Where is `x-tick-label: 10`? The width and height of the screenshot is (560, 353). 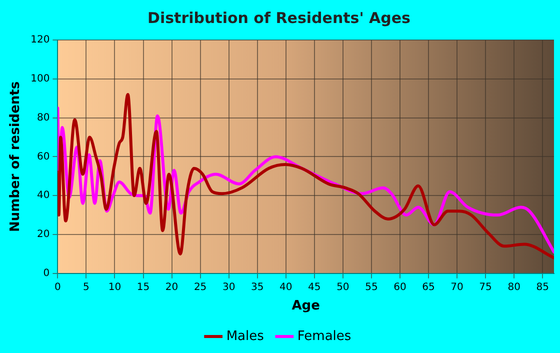
x-tick-label: 10 is located at coordinates (115, 287).